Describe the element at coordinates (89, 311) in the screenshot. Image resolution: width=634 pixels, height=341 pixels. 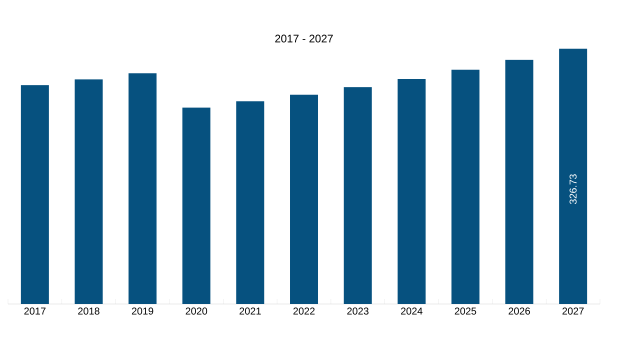
I see `x-tick-label: 2018` at that location.